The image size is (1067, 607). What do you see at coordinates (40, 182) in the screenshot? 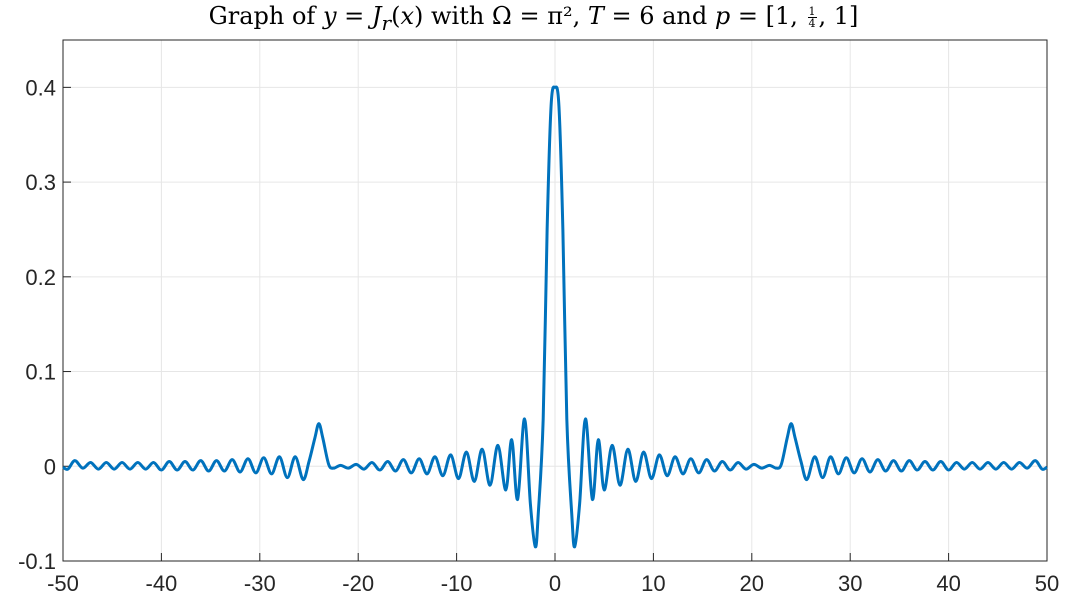
I see `y-tick-label: 0.3` at bounding box center [40, 182].